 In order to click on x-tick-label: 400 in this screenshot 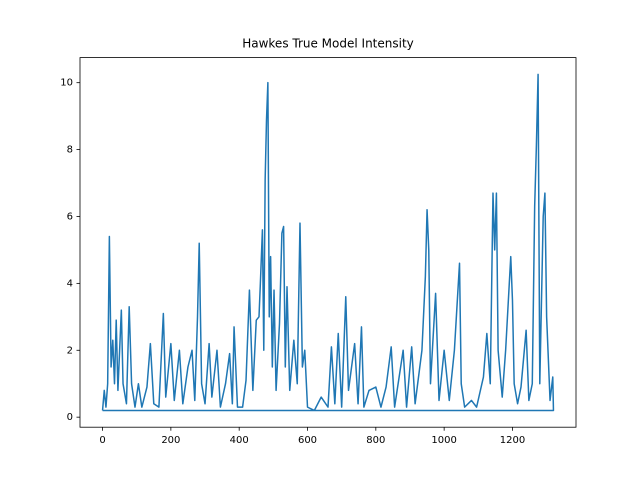, I will do `click(239, 440)`.